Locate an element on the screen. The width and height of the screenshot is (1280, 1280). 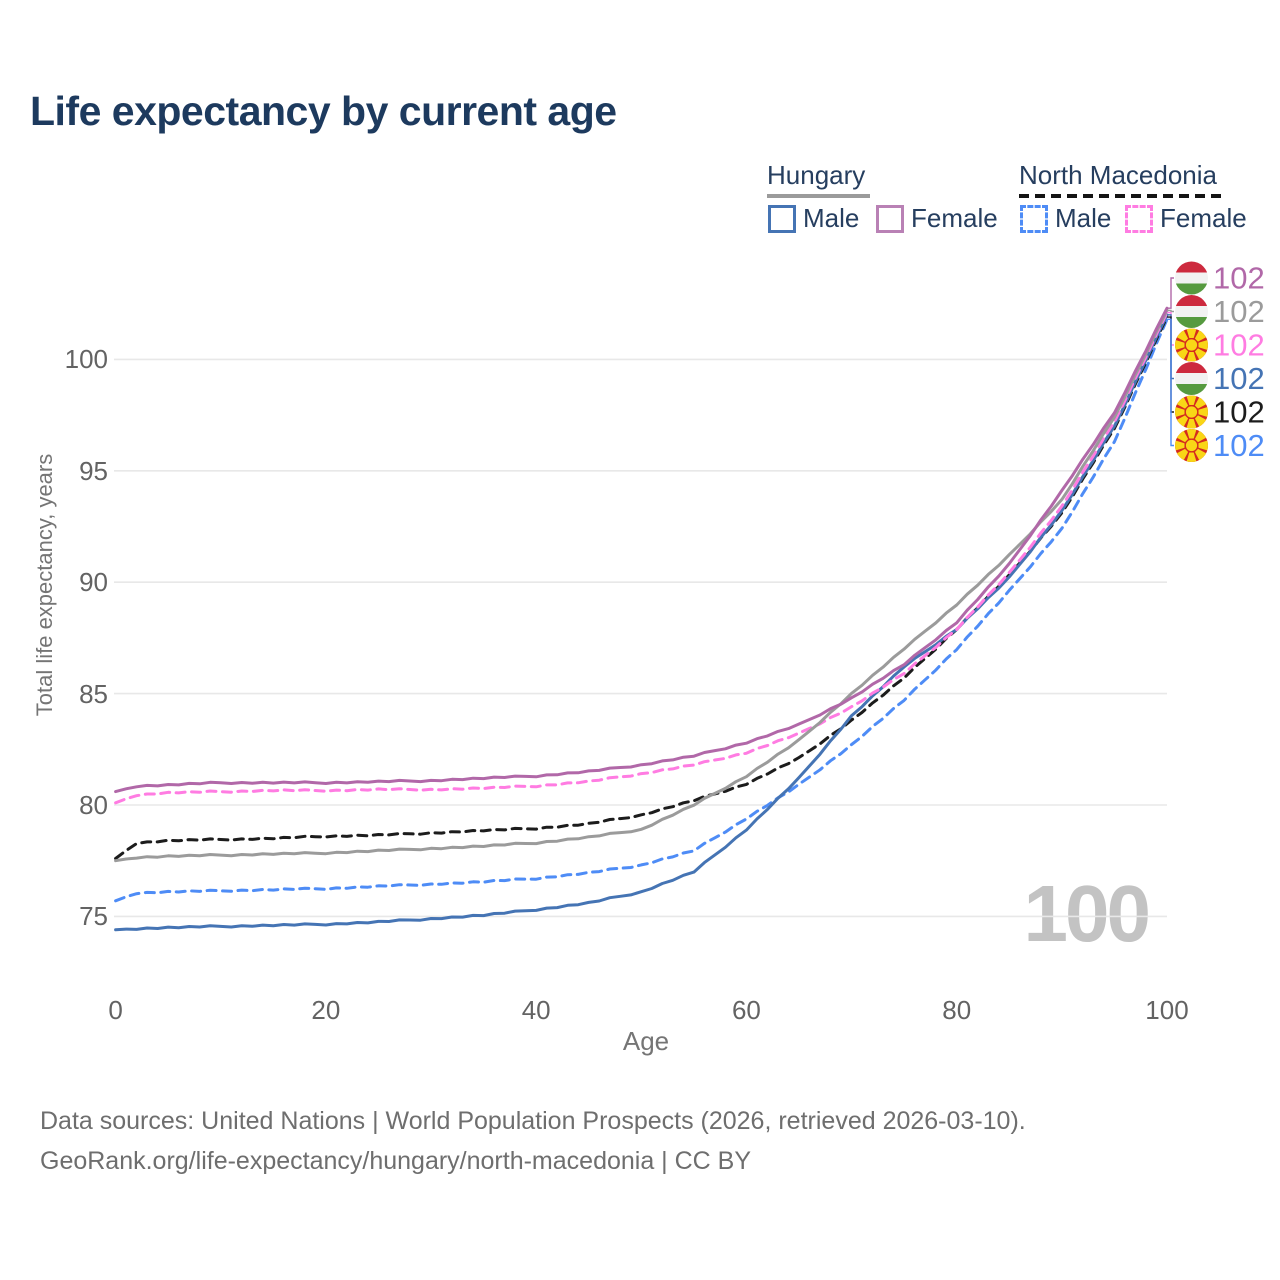
y-tick-label: 90 is located at coordinates (93, 582).